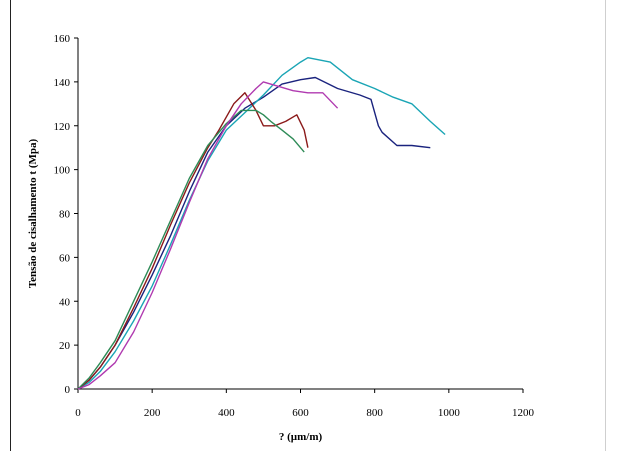  What do you see at coordinates (226, 413) in the screenshot?
I see `x-tick-label: 400` at bounding box center [226, 413].